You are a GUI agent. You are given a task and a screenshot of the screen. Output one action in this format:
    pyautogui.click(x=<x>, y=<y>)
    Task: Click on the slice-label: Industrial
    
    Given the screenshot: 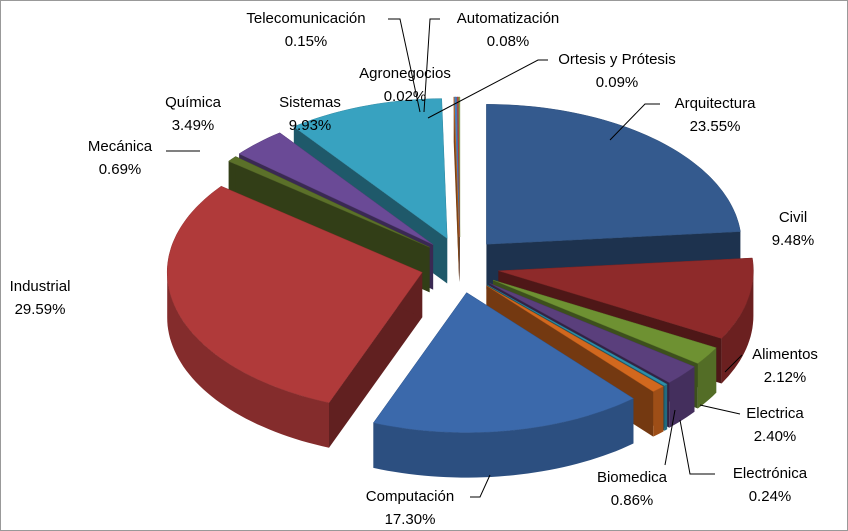 What is the action you would take?
    pyautogui.click(x=40, y=286)
    